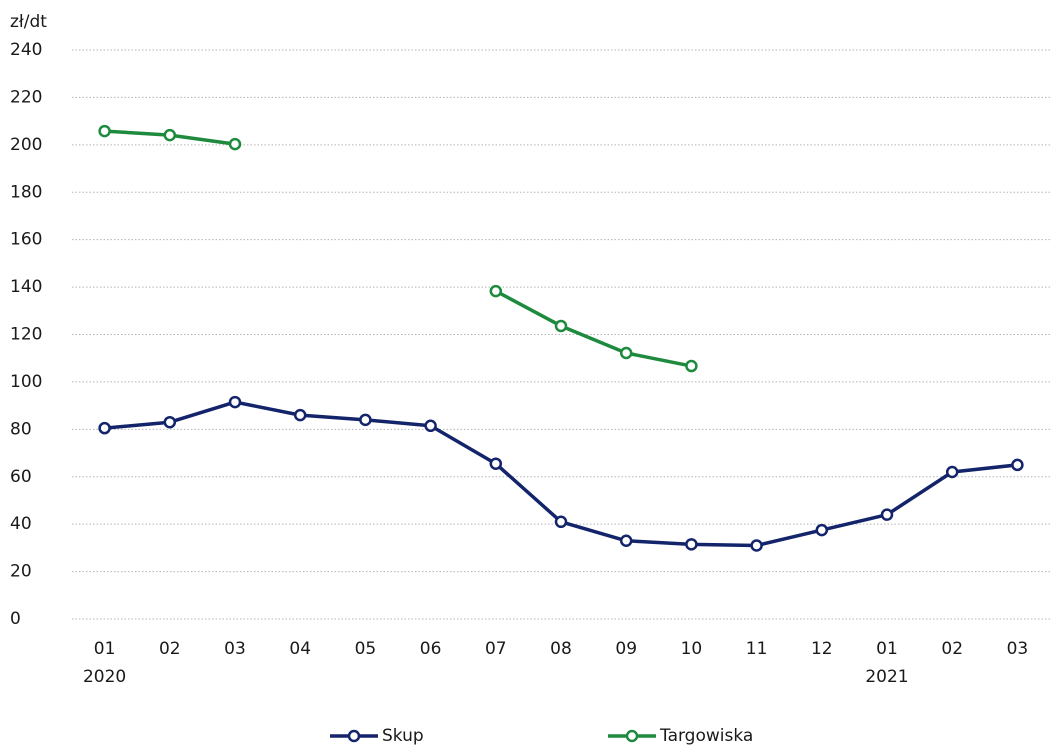  What do you see at coordinates (822, 649) in the screenshot?
I see `x-tick-label: 12` at bounding box center [822, 649].